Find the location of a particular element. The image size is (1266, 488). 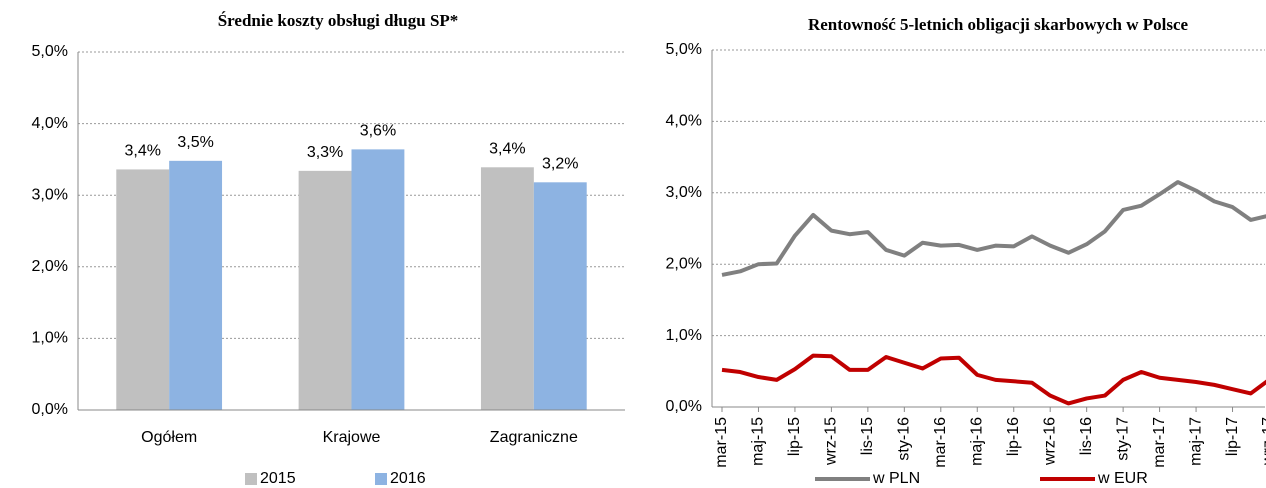

x-tick-label: mar-16 is located at coordinates (940, 442).